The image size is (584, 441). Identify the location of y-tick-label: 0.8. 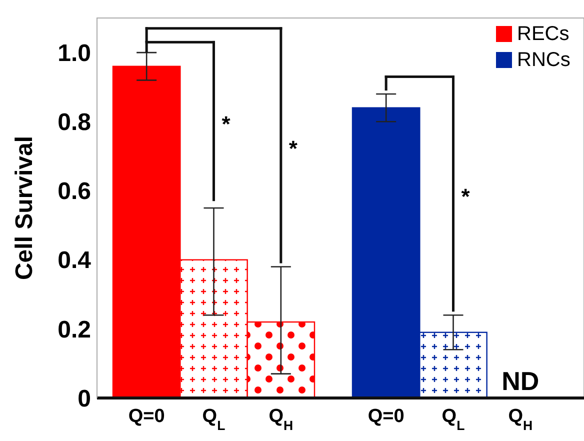
(74, 122).